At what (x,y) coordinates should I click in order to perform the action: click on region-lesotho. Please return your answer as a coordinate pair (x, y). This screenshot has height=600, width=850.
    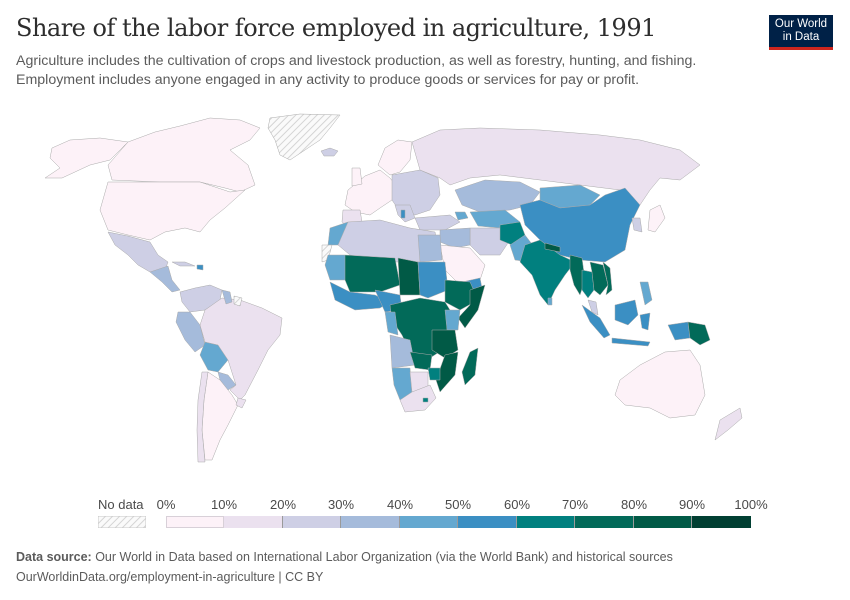
    Looking at the image, I should click on (425, 400).